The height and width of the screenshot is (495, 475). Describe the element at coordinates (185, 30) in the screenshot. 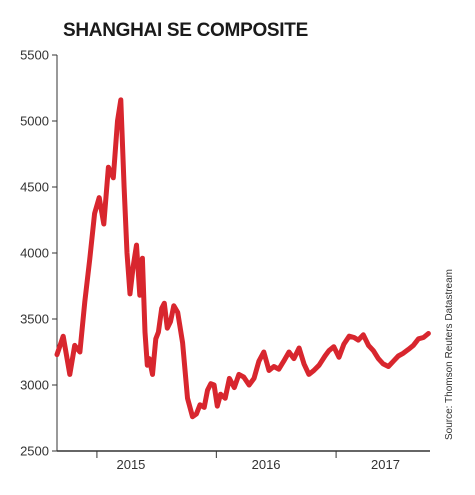

I see `chart-title: SHANGHAI SE COMPOSITE` at that location.